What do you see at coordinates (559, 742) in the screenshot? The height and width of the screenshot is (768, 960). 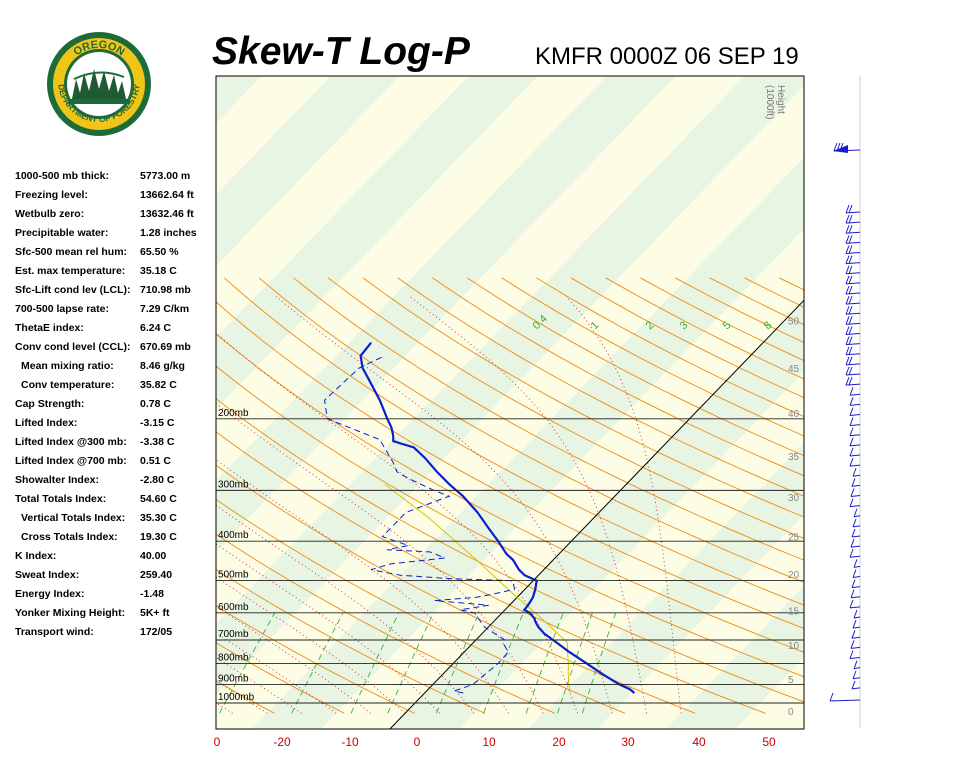 I see `x-tick-label: 20` at bounding box center [559, 742].